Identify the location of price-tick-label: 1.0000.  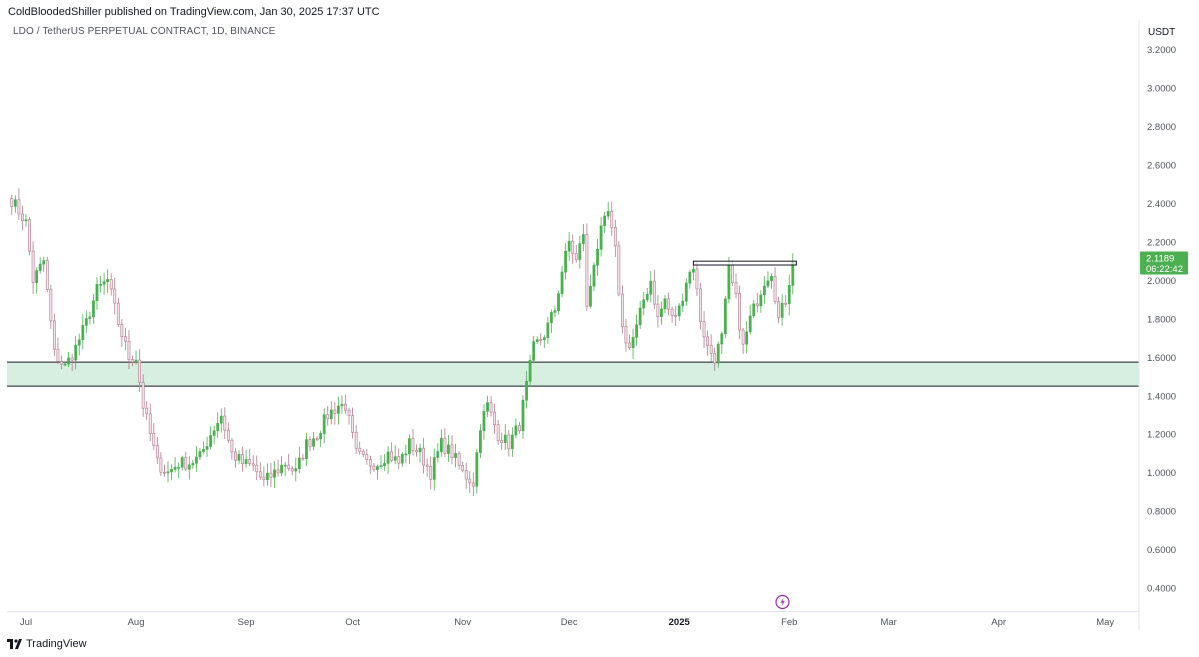
(1161, 473).